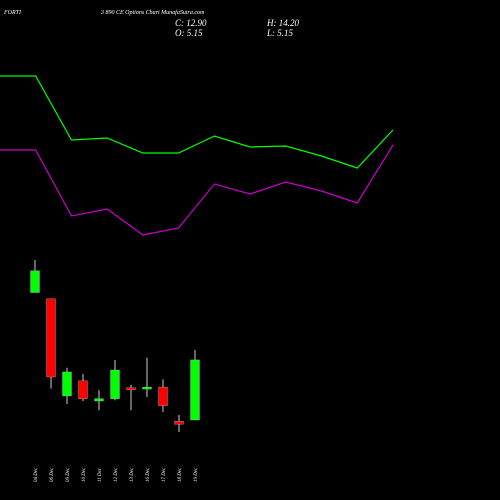  Describe the element at coordinates (282, 23) in the screenshot. I see `high-label: H: 14.20` at that location.